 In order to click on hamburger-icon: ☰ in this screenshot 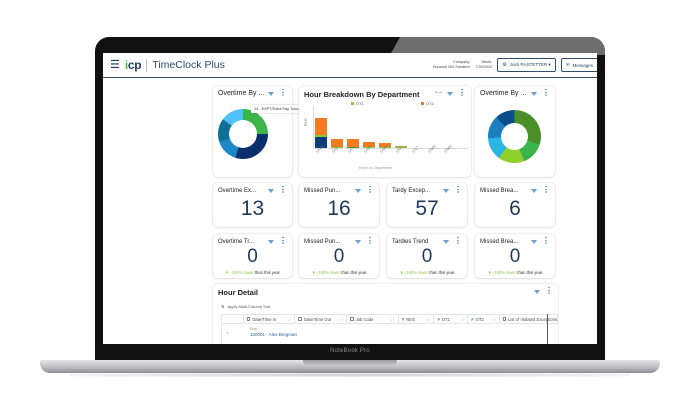, I will do `click(115, 64)`.